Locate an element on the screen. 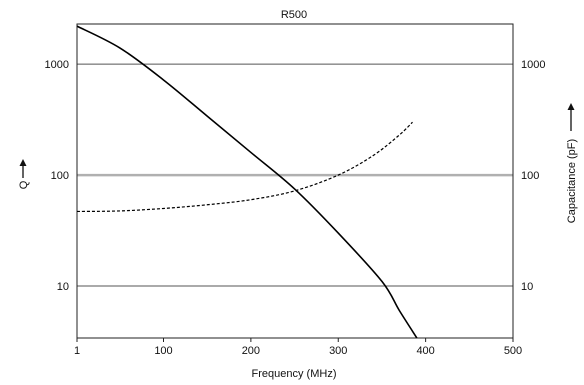 Image resolution: width=584 pixels, height=385 pixels. y-tick-label-left: 1000 is located at coordinates (57, 65).